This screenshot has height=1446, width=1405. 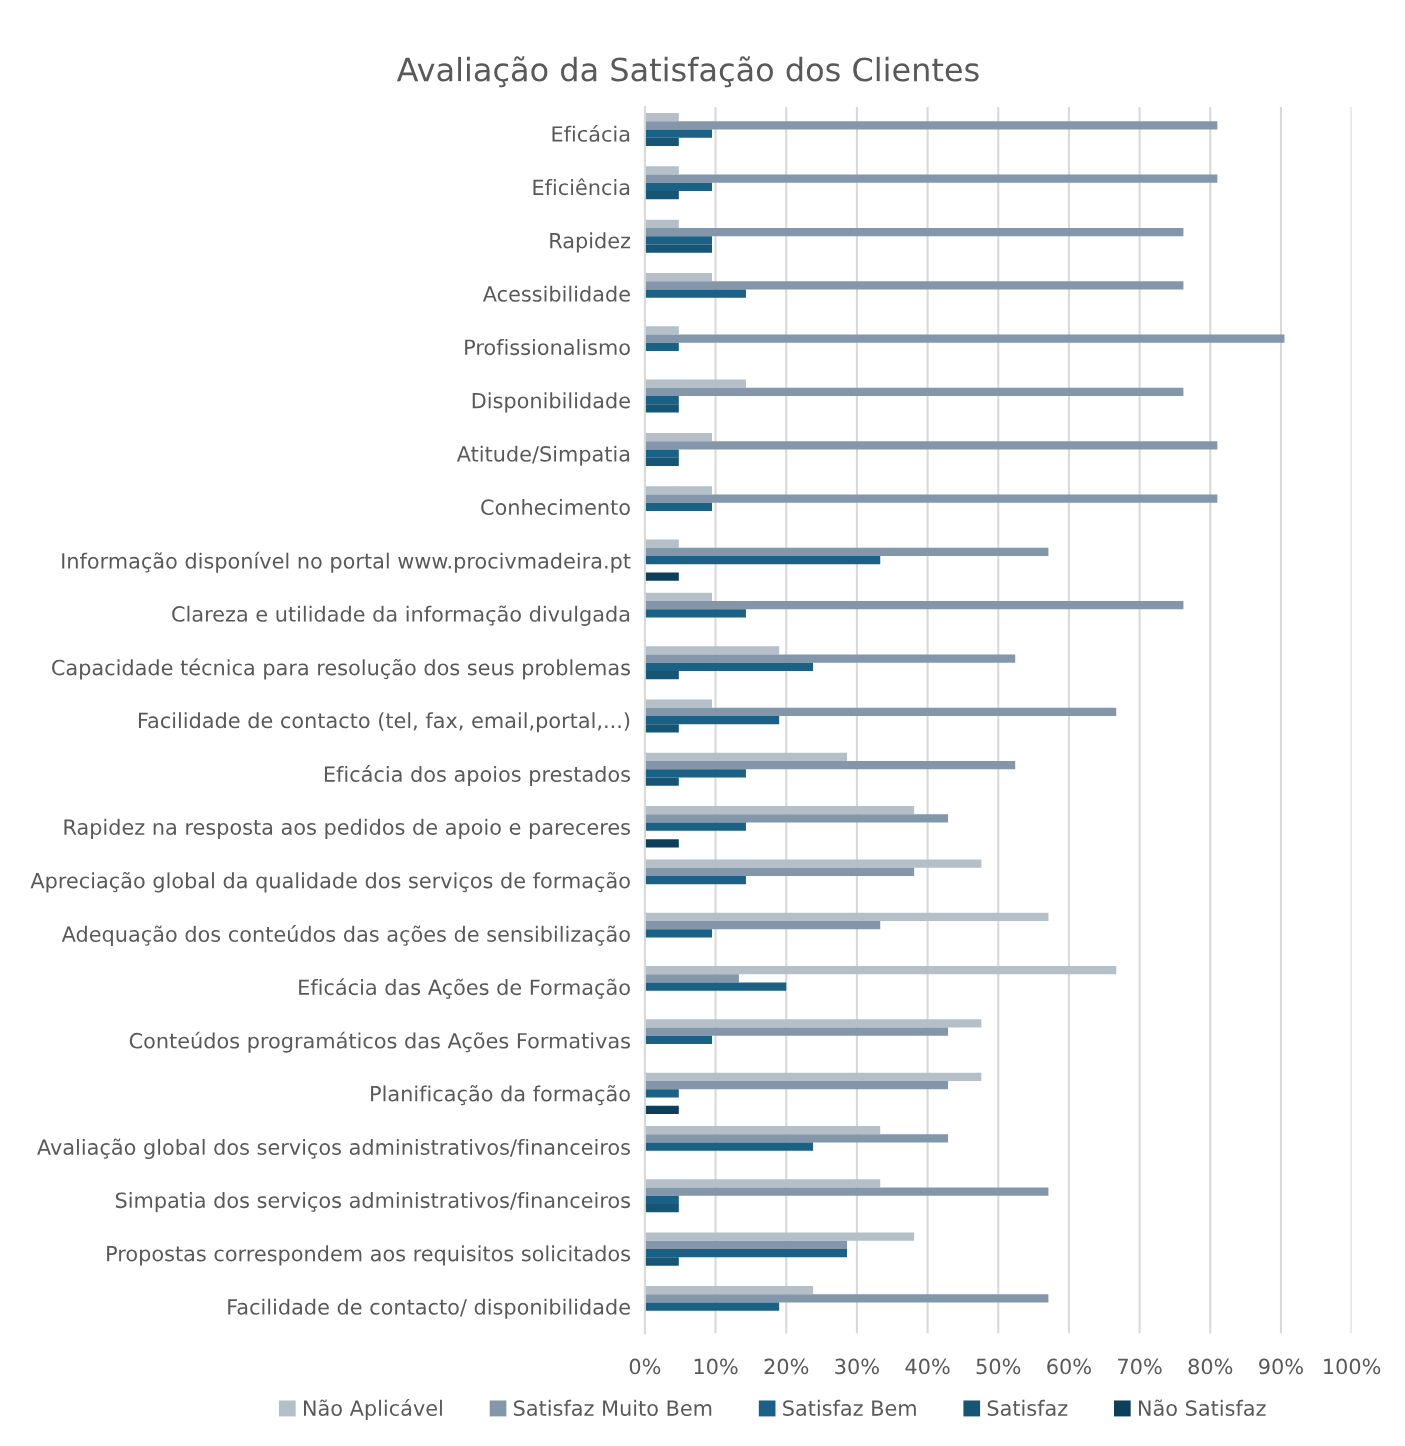 What do you see at coordinates (345, 936) in the screenshot?
I see `y-tick-label: Adequação dos conteúdos das ações de sensibilização` at bounding box center [345, 936].